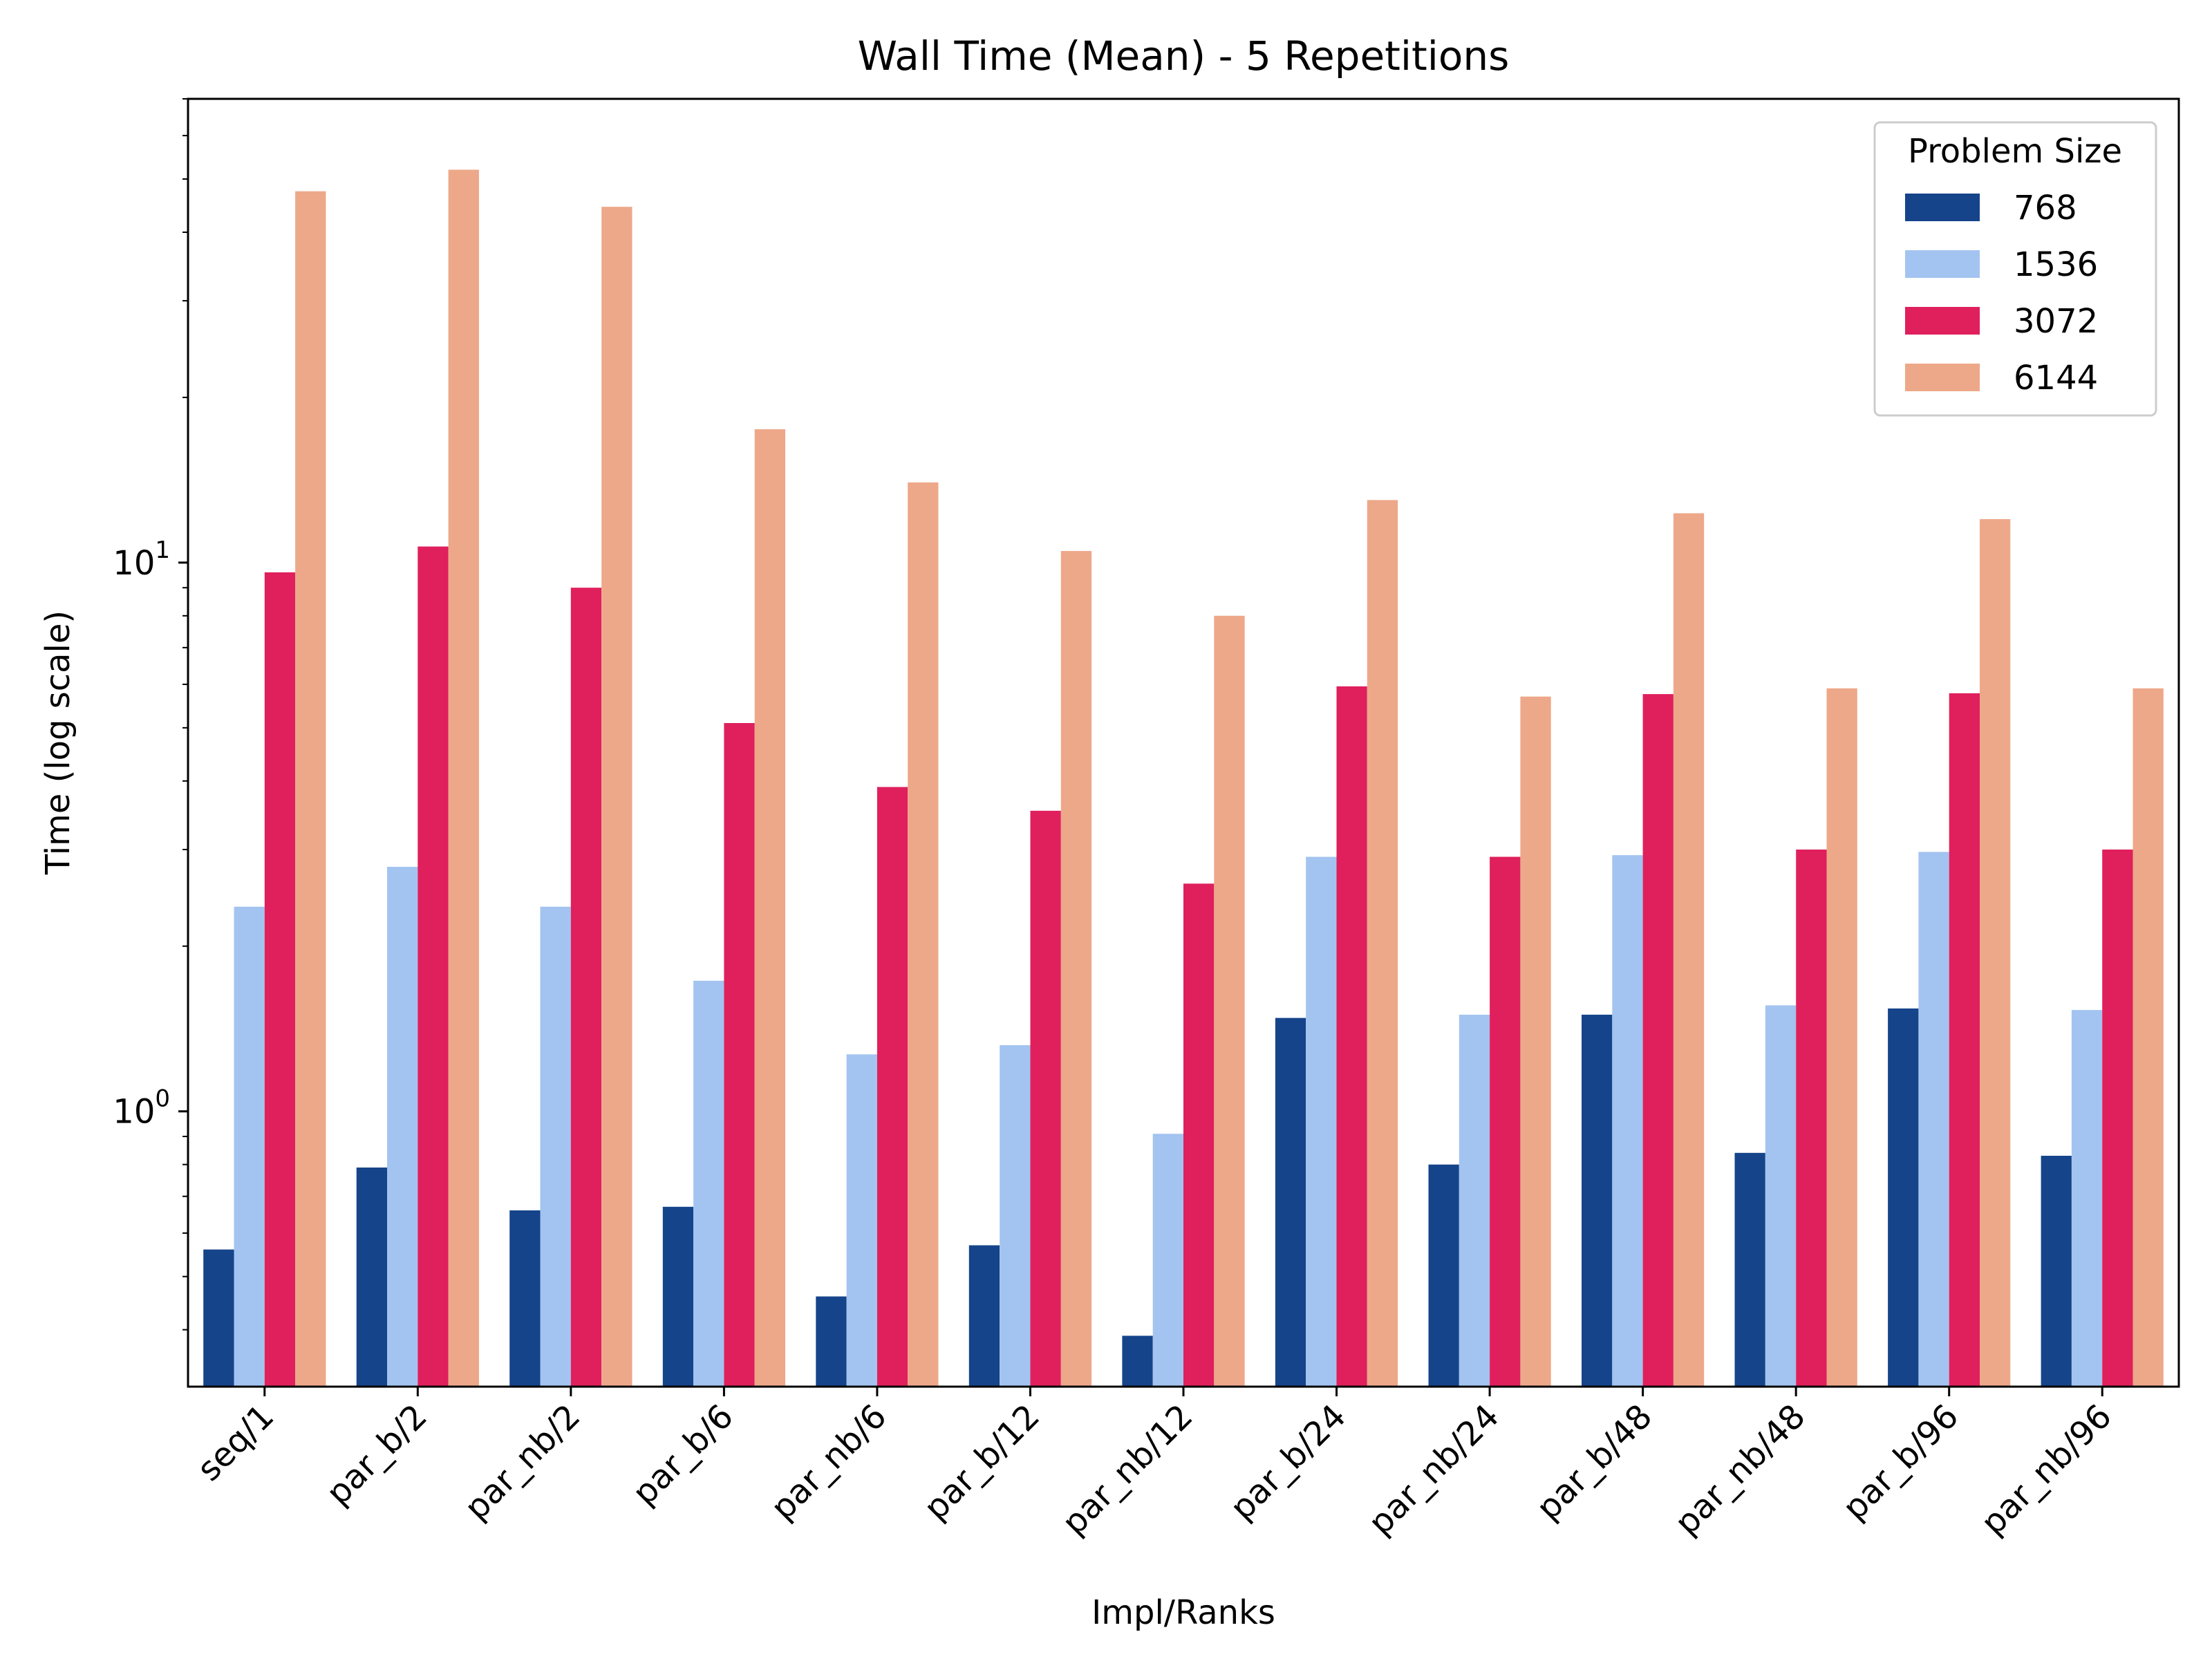  I want to click on legend-label-1536: 1536, so click(2056, 264).